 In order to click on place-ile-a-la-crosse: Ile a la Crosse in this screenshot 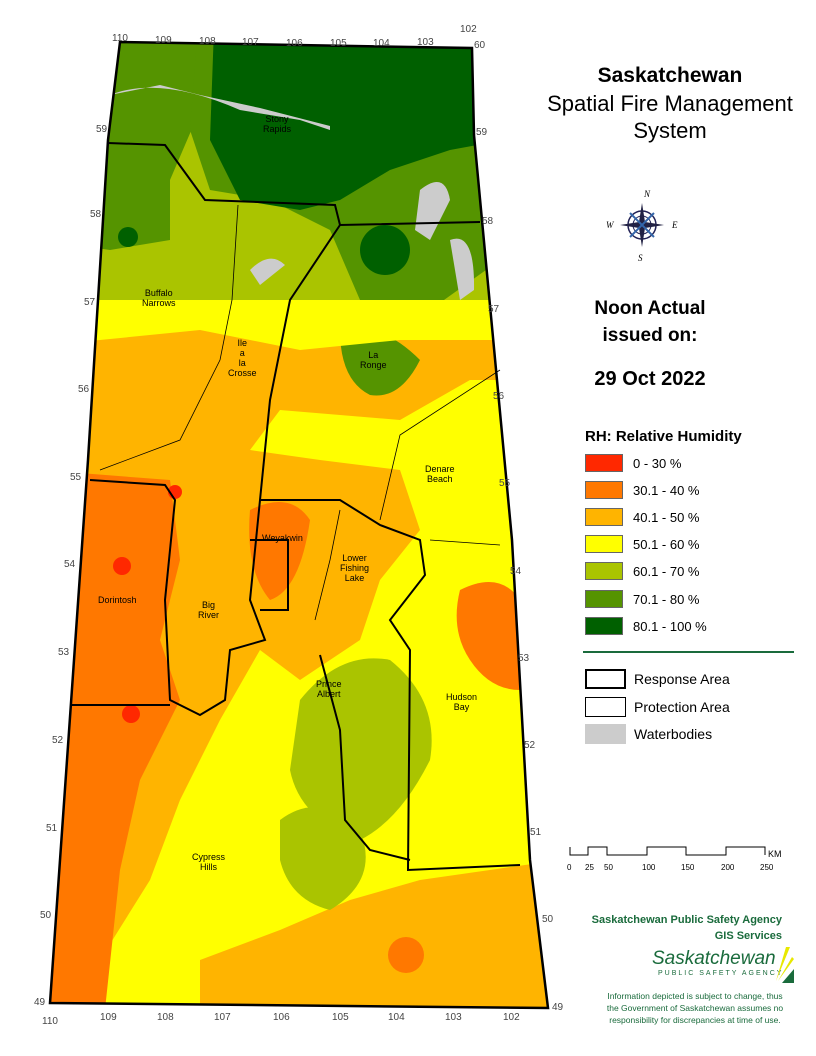, I will do `click(242, 358)`.